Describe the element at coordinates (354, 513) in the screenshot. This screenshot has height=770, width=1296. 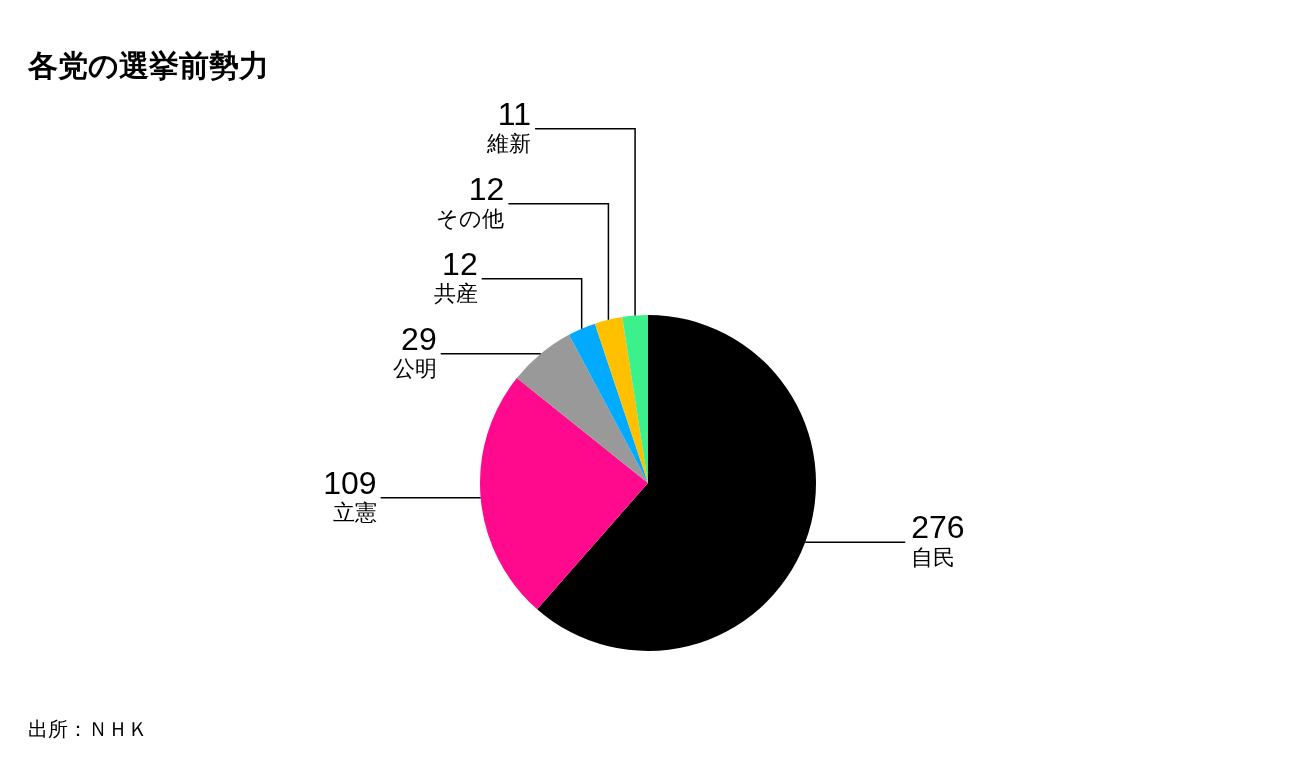
I see `slice-label: 立憲` at that location.